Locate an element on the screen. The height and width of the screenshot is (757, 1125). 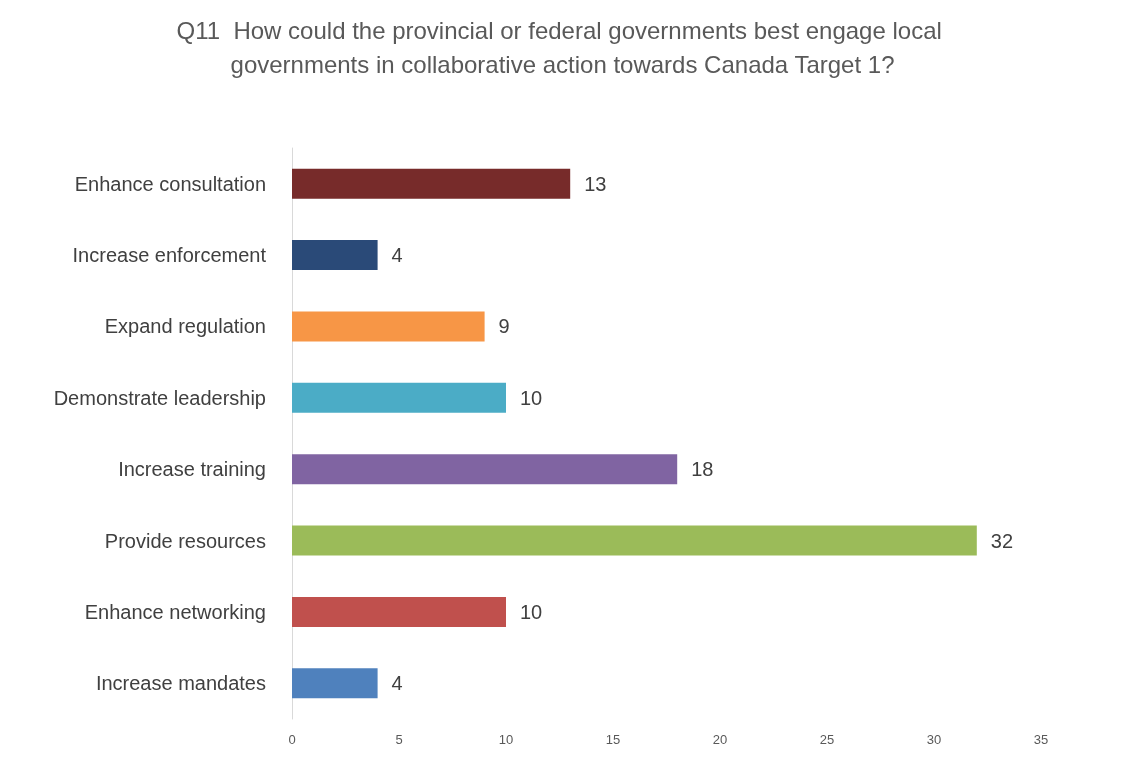
x-tick-label: 30 is located at coordinates (934, 739).